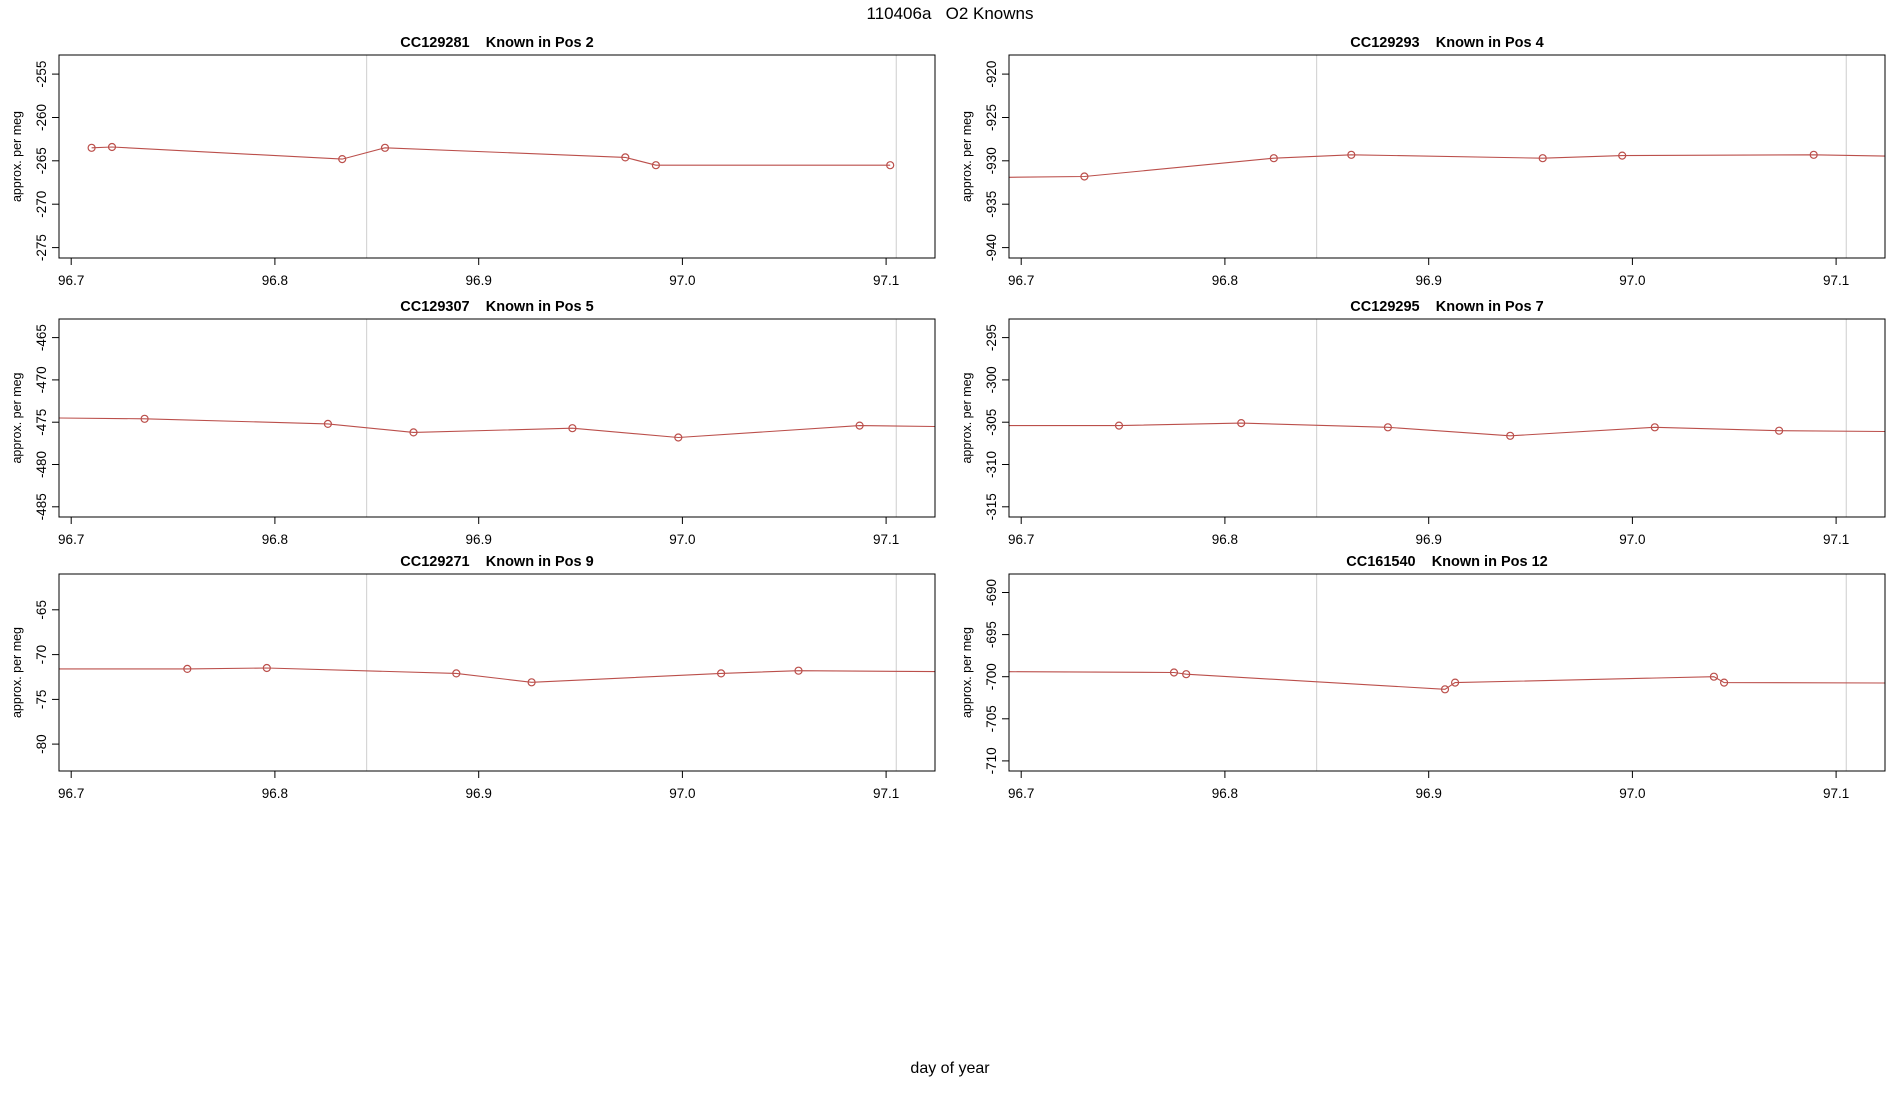 This screenshot has height=1100, width=1900. I want to click on y-tick-label: -300, so click(991, 379).